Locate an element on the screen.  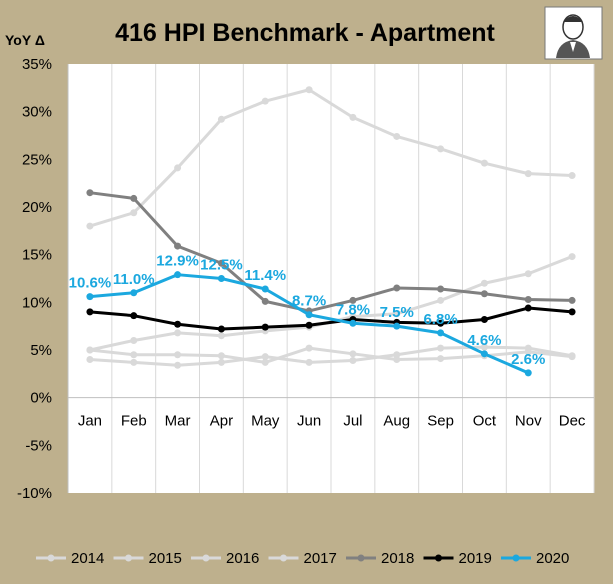
y-axis-label: YoY Δ is located at coordinates (25, 40).